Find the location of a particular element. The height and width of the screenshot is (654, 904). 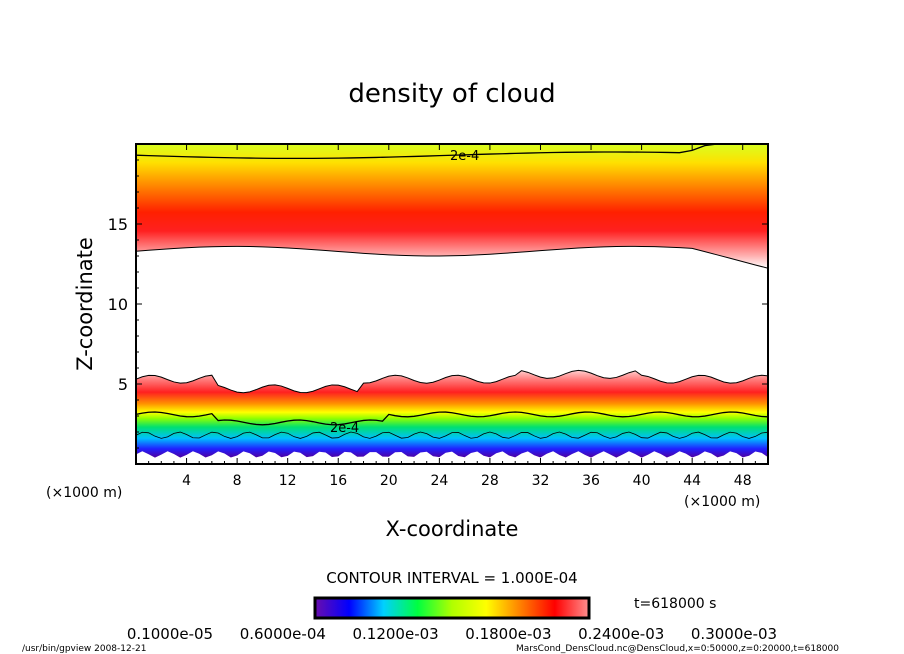

y-axis-label: Z-coordinate is located at coordinates (85, 304).